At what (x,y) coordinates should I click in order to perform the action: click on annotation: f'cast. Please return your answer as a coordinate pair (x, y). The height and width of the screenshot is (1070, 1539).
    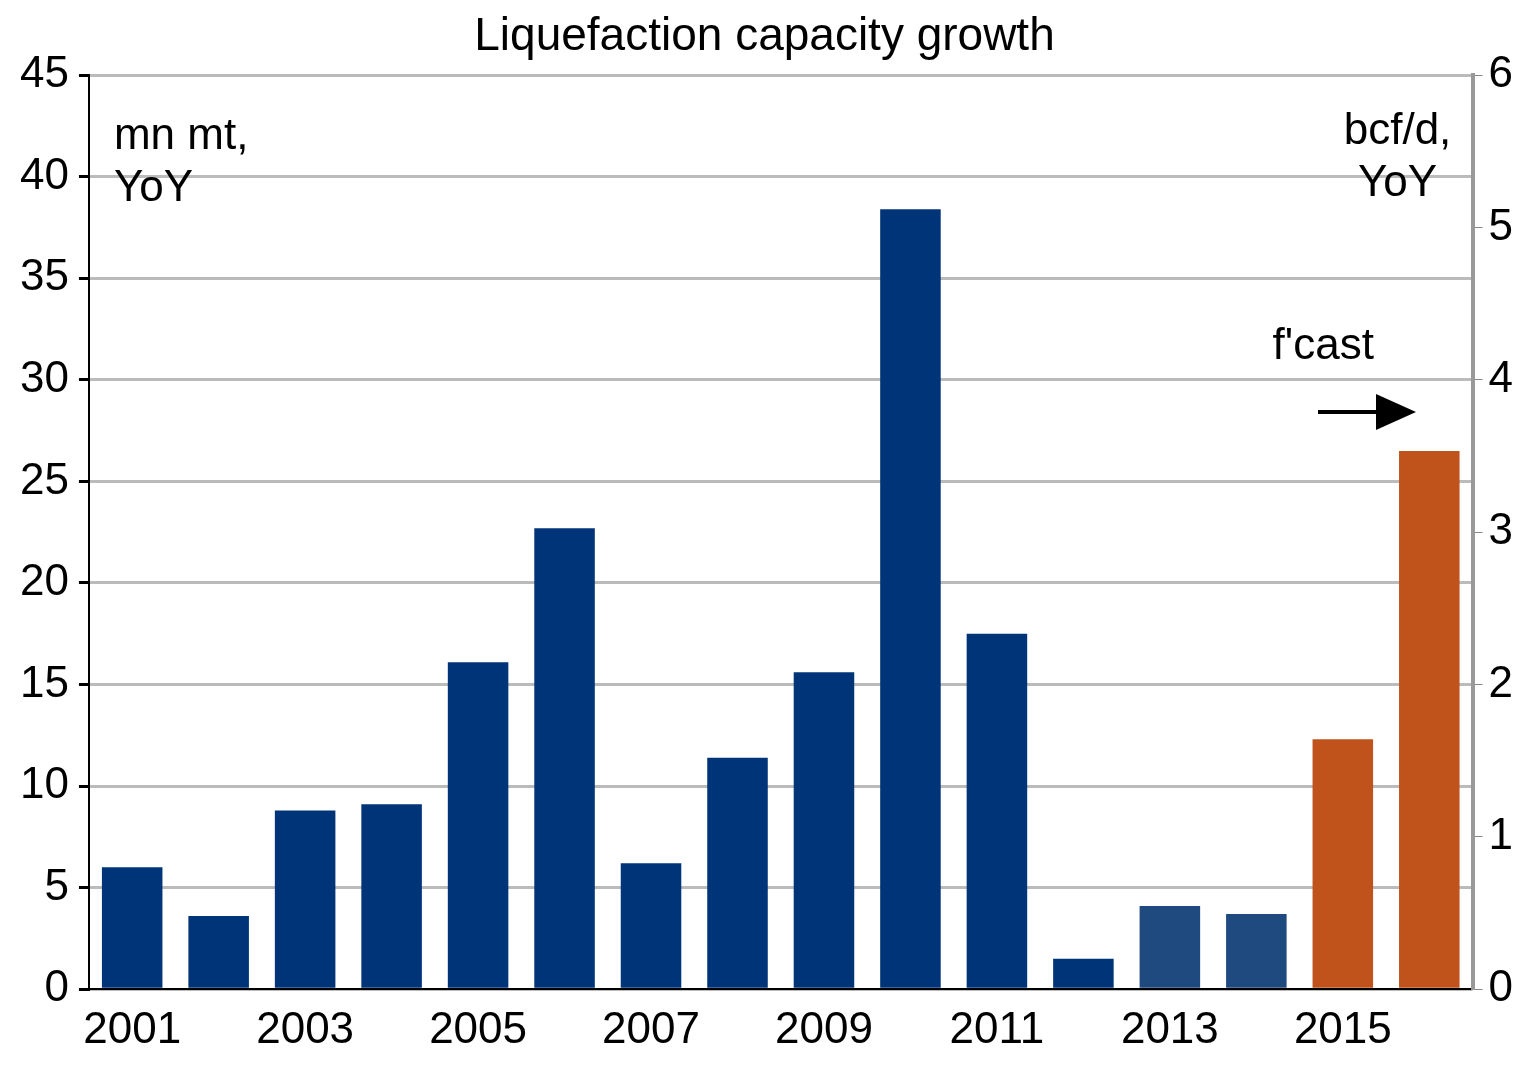
    Looking at the image, I should click on (1323, 344).